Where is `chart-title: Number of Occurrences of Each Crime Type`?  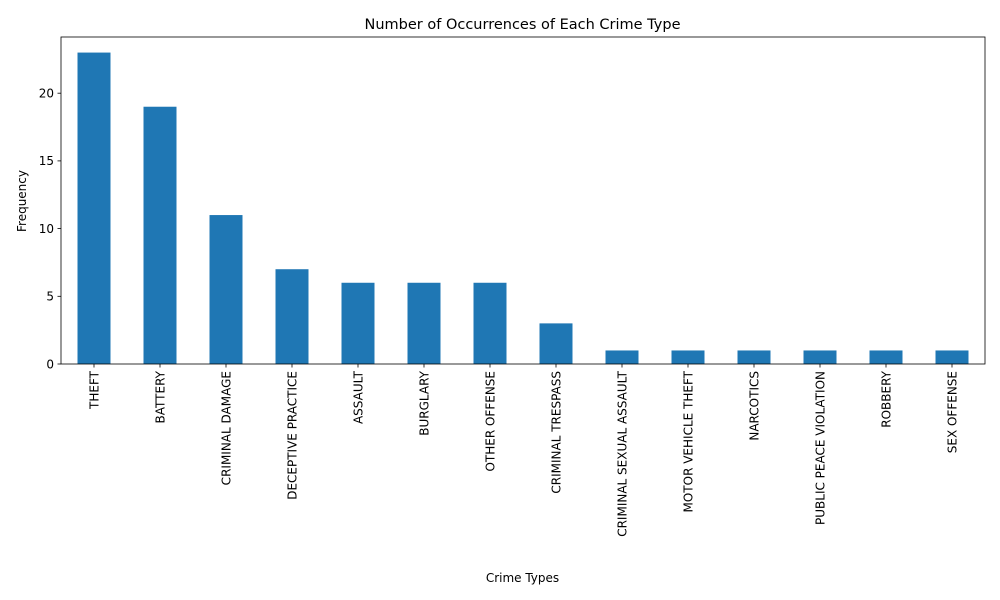 chart-title: Number of Occurrences of Each Crime Type is located at coordinates (523, 25).